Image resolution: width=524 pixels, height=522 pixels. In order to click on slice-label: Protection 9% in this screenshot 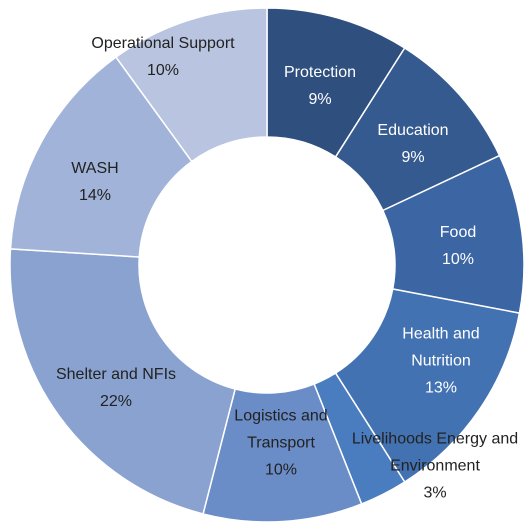, I will do `click(320, 86)`.